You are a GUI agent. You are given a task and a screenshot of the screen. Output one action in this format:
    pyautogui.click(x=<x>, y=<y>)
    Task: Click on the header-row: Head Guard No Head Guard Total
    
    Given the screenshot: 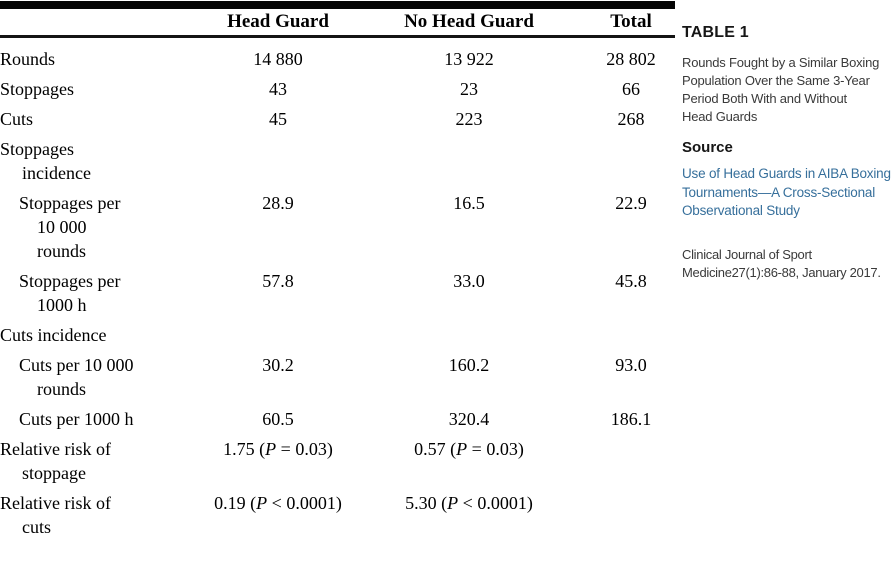 What is the action you would take?
    pyautogui.click(x=337, y=23)
    